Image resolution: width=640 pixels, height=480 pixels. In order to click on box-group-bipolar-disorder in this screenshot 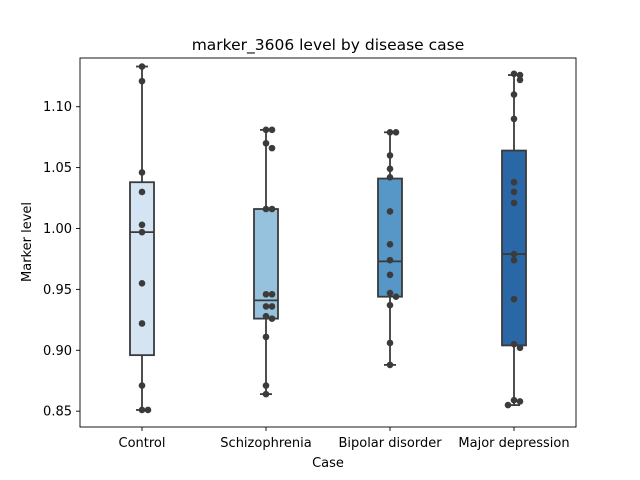, I will do `click(390, 248)`.